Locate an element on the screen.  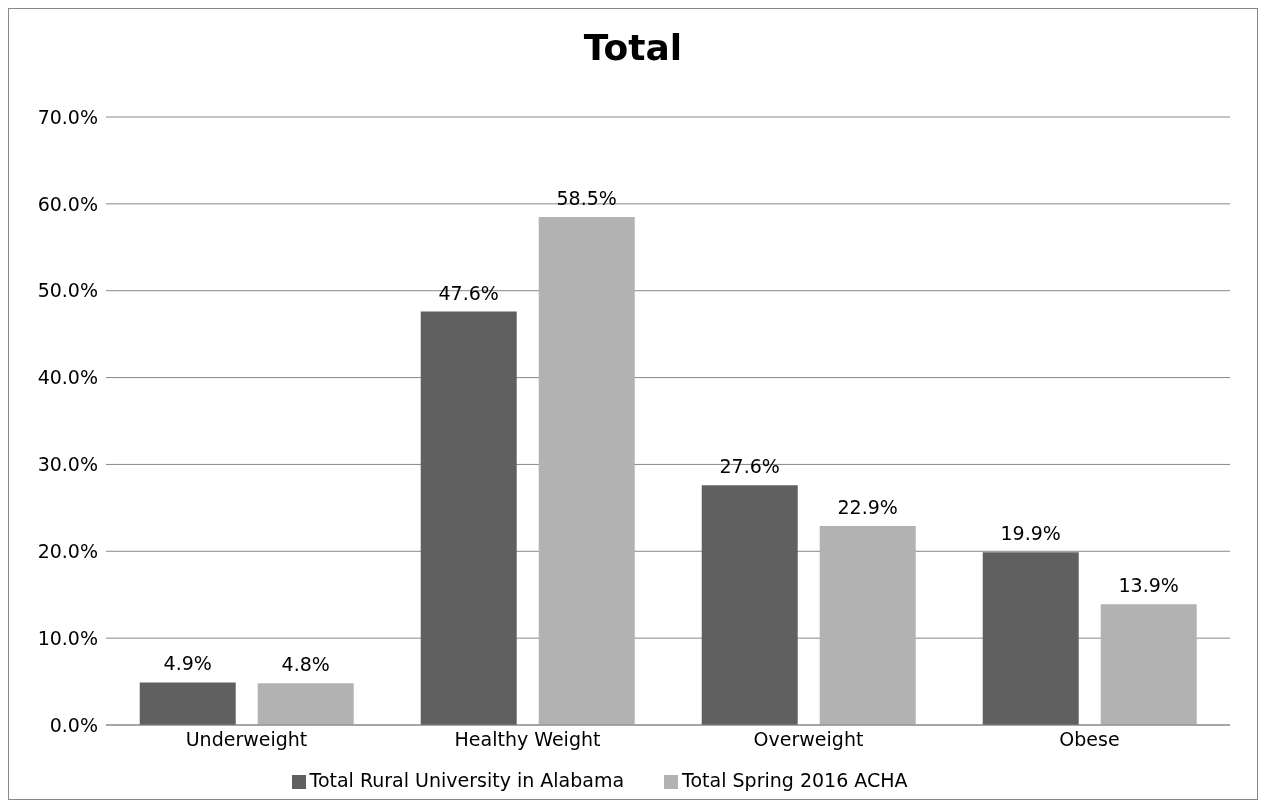
y-tick-label: 20.0% is located at coordinates (67, 551).